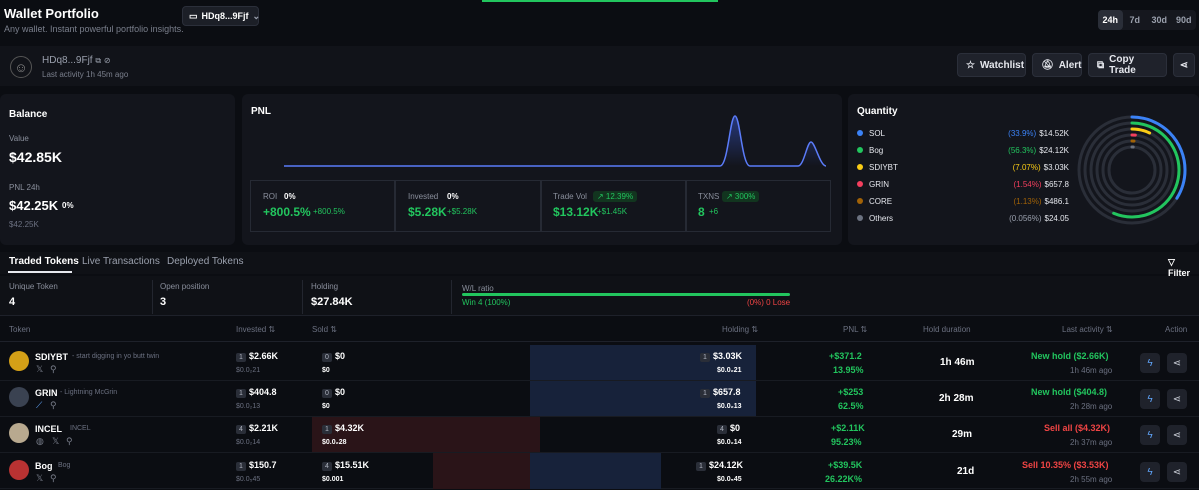 Image resolution: width=1199 pixels, height=490 pixels. What do you see at coordinates (848, 428) in the screenshot?
I see `pnl-value: +$2.11K` at bounding box center [848, 428].